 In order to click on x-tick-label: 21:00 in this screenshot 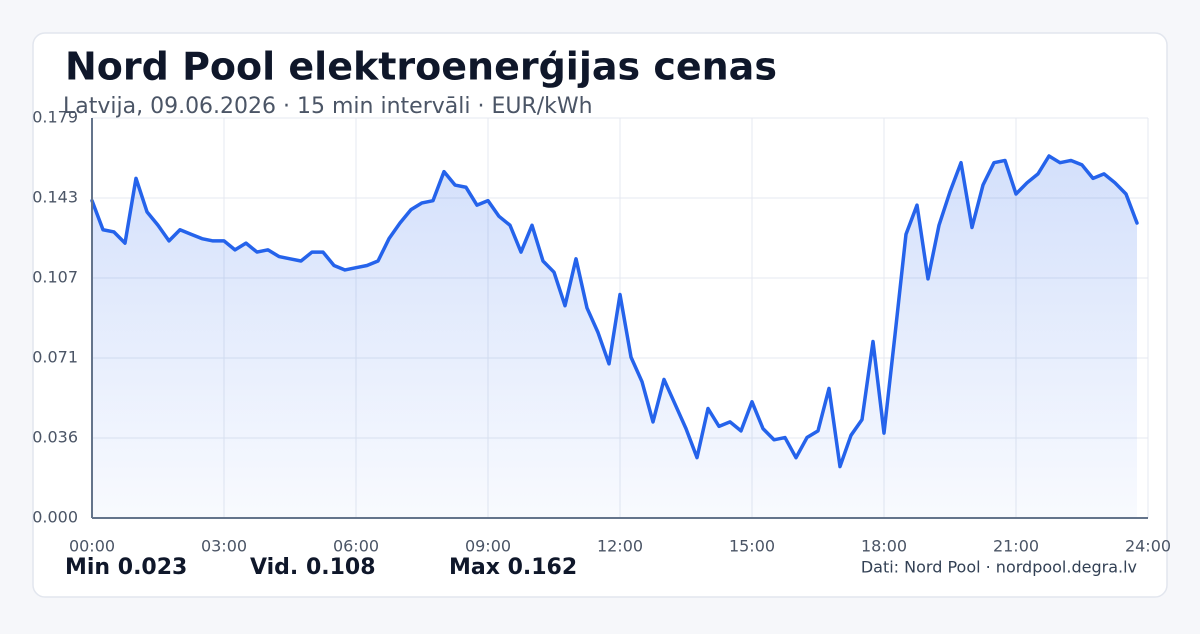, I will do `click(1016, 546)`.